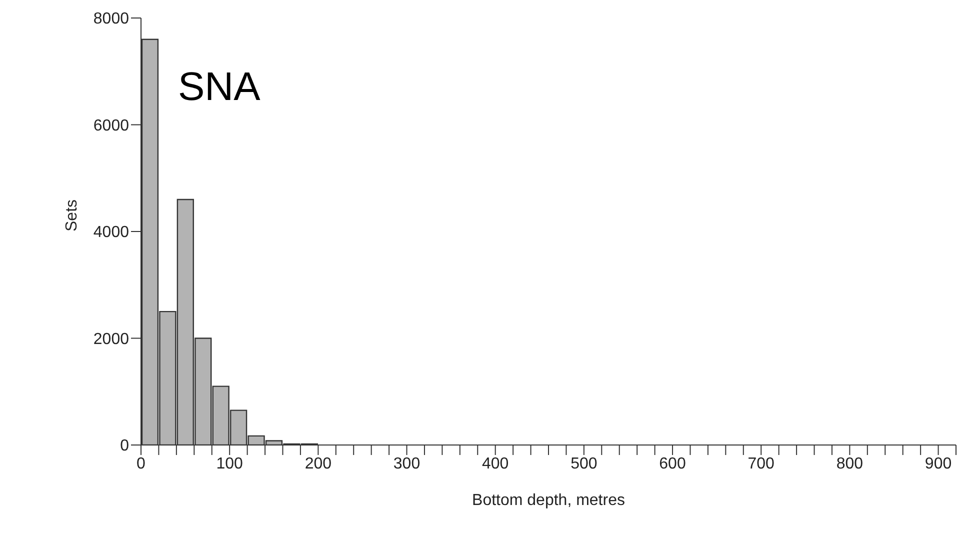 The image size is (964, 554). Describe the element at coordinates (938, 463) in the screenshot. I see `x-tick-label: 900` at that location.